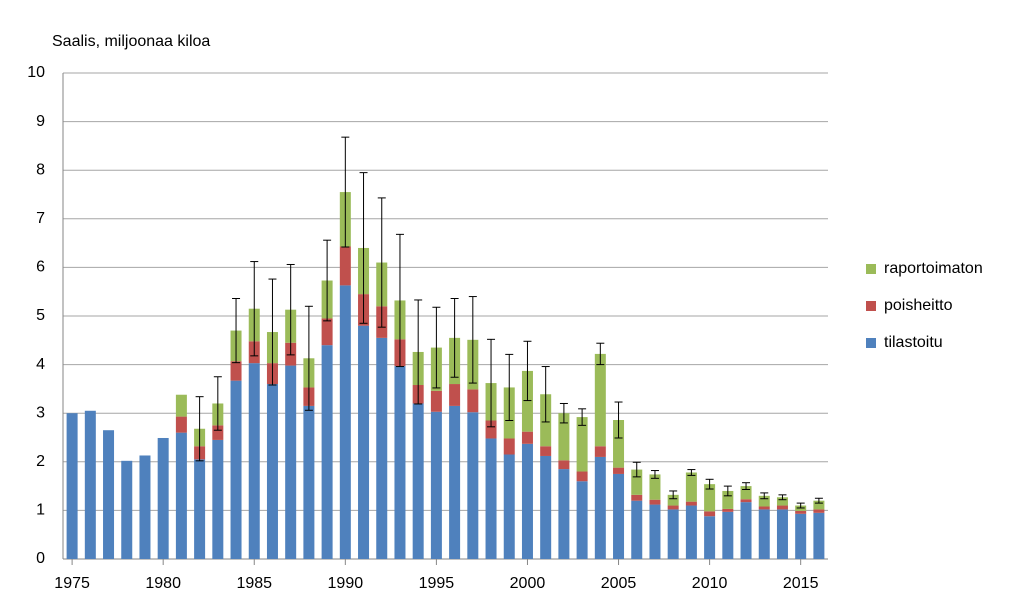  I want to click on x-tick-label: 1990, so click(346, 583).